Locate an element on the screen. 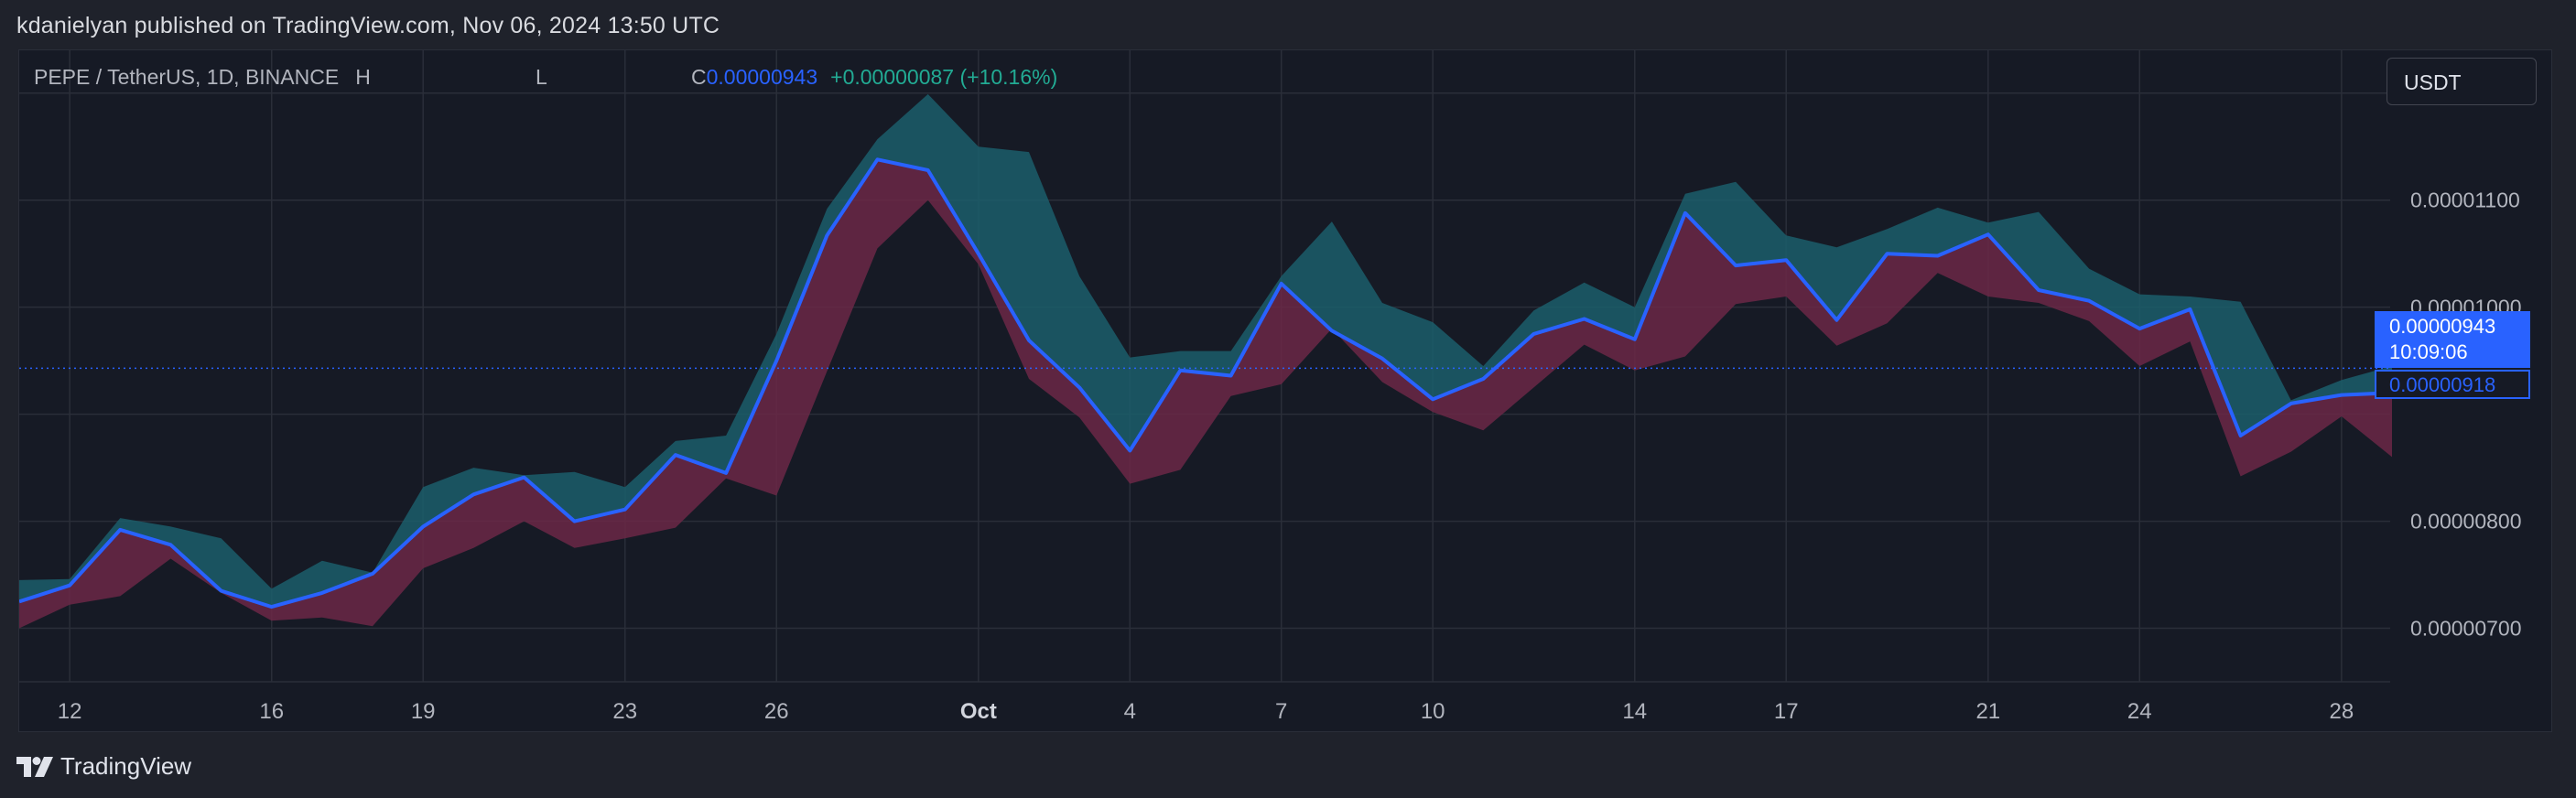 The height and width of the screenshot is (798, 2576). x-tick-label: 12 is located at coordinates (70, 711).